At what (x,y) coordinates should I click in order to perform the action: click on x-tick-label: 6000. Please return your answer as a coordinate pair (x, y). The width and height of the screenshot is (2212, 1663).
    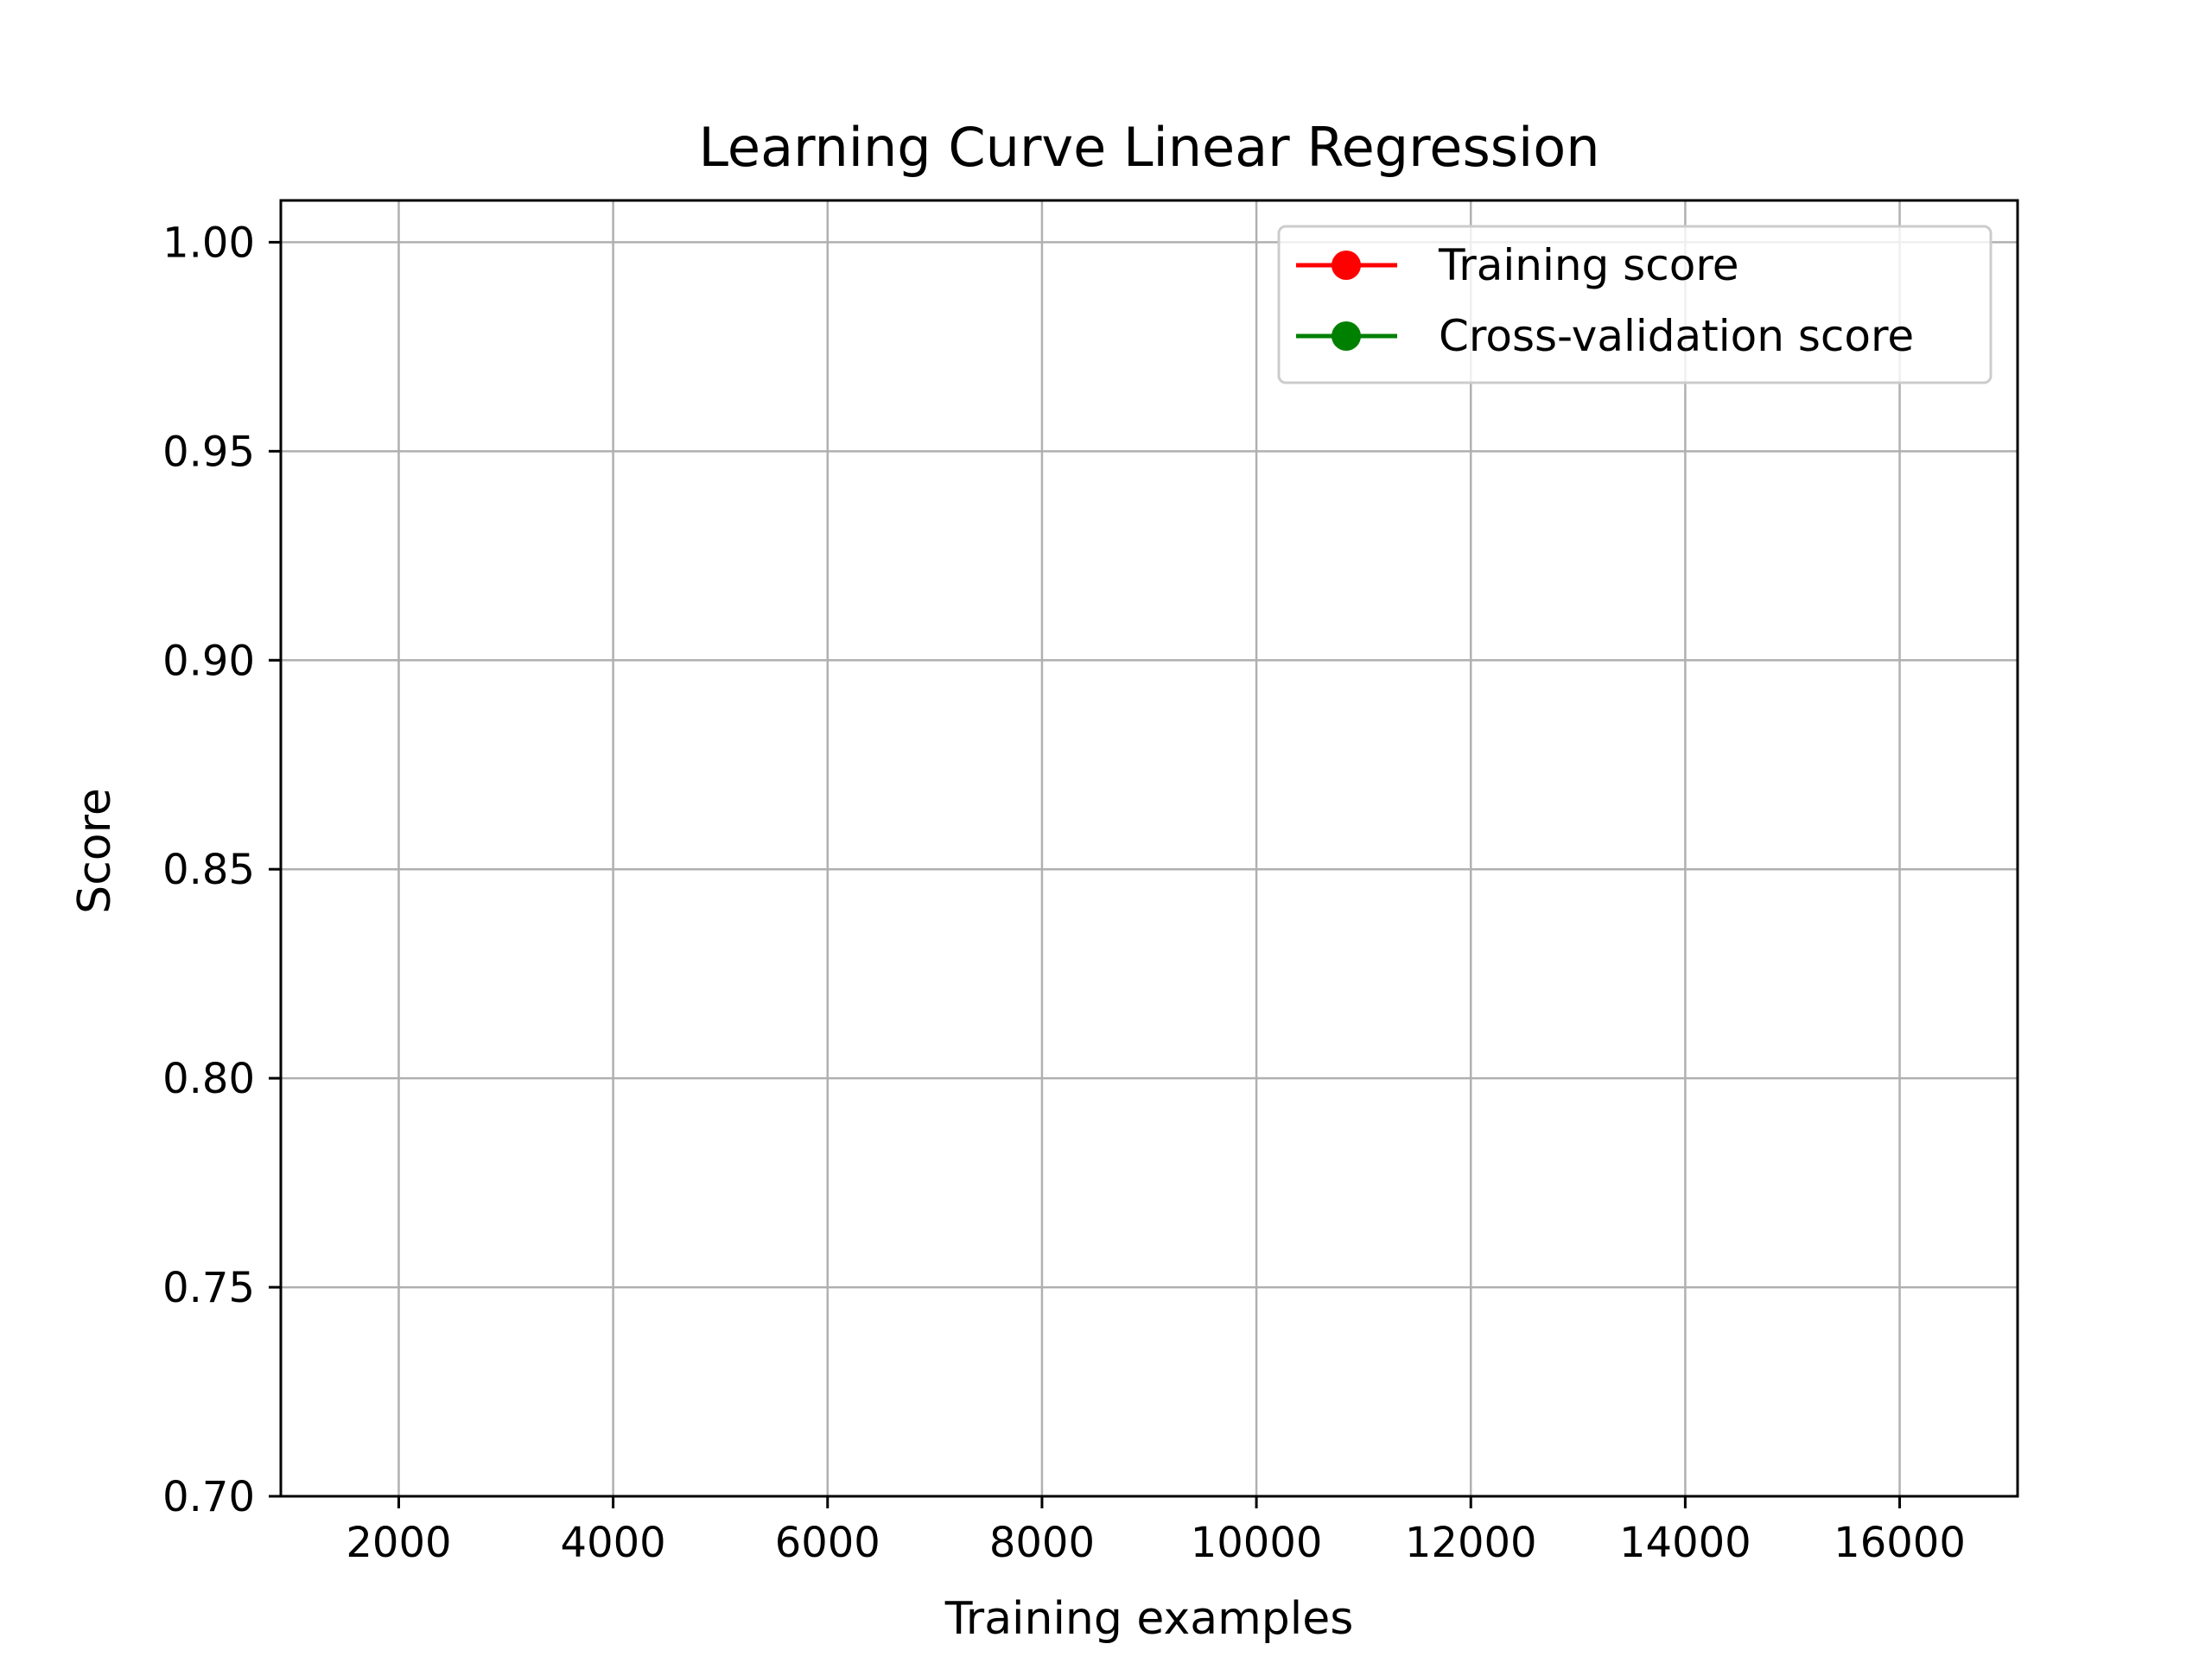
    Looking at the image, I should click on (827, 1543).